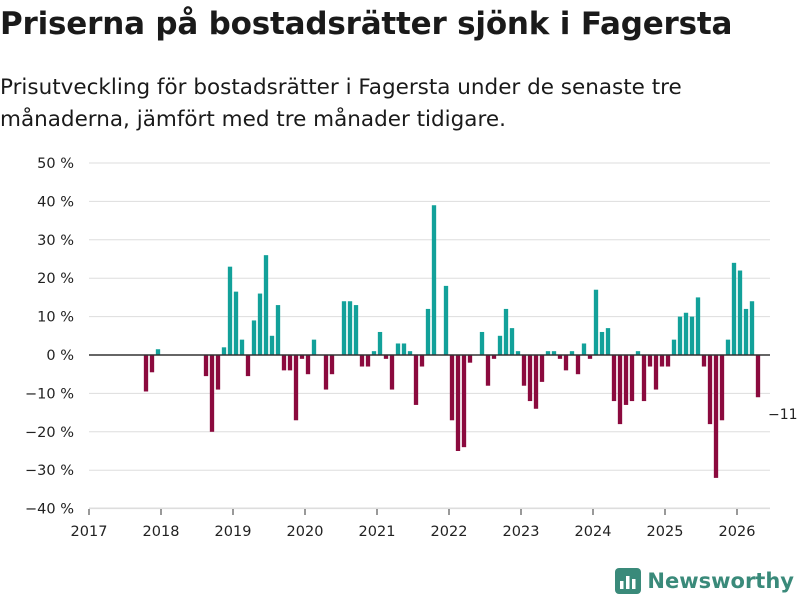 The width and height of the screenshot is (800, 600). I want to click on x-tick-label: 2017, so click(89, 532).